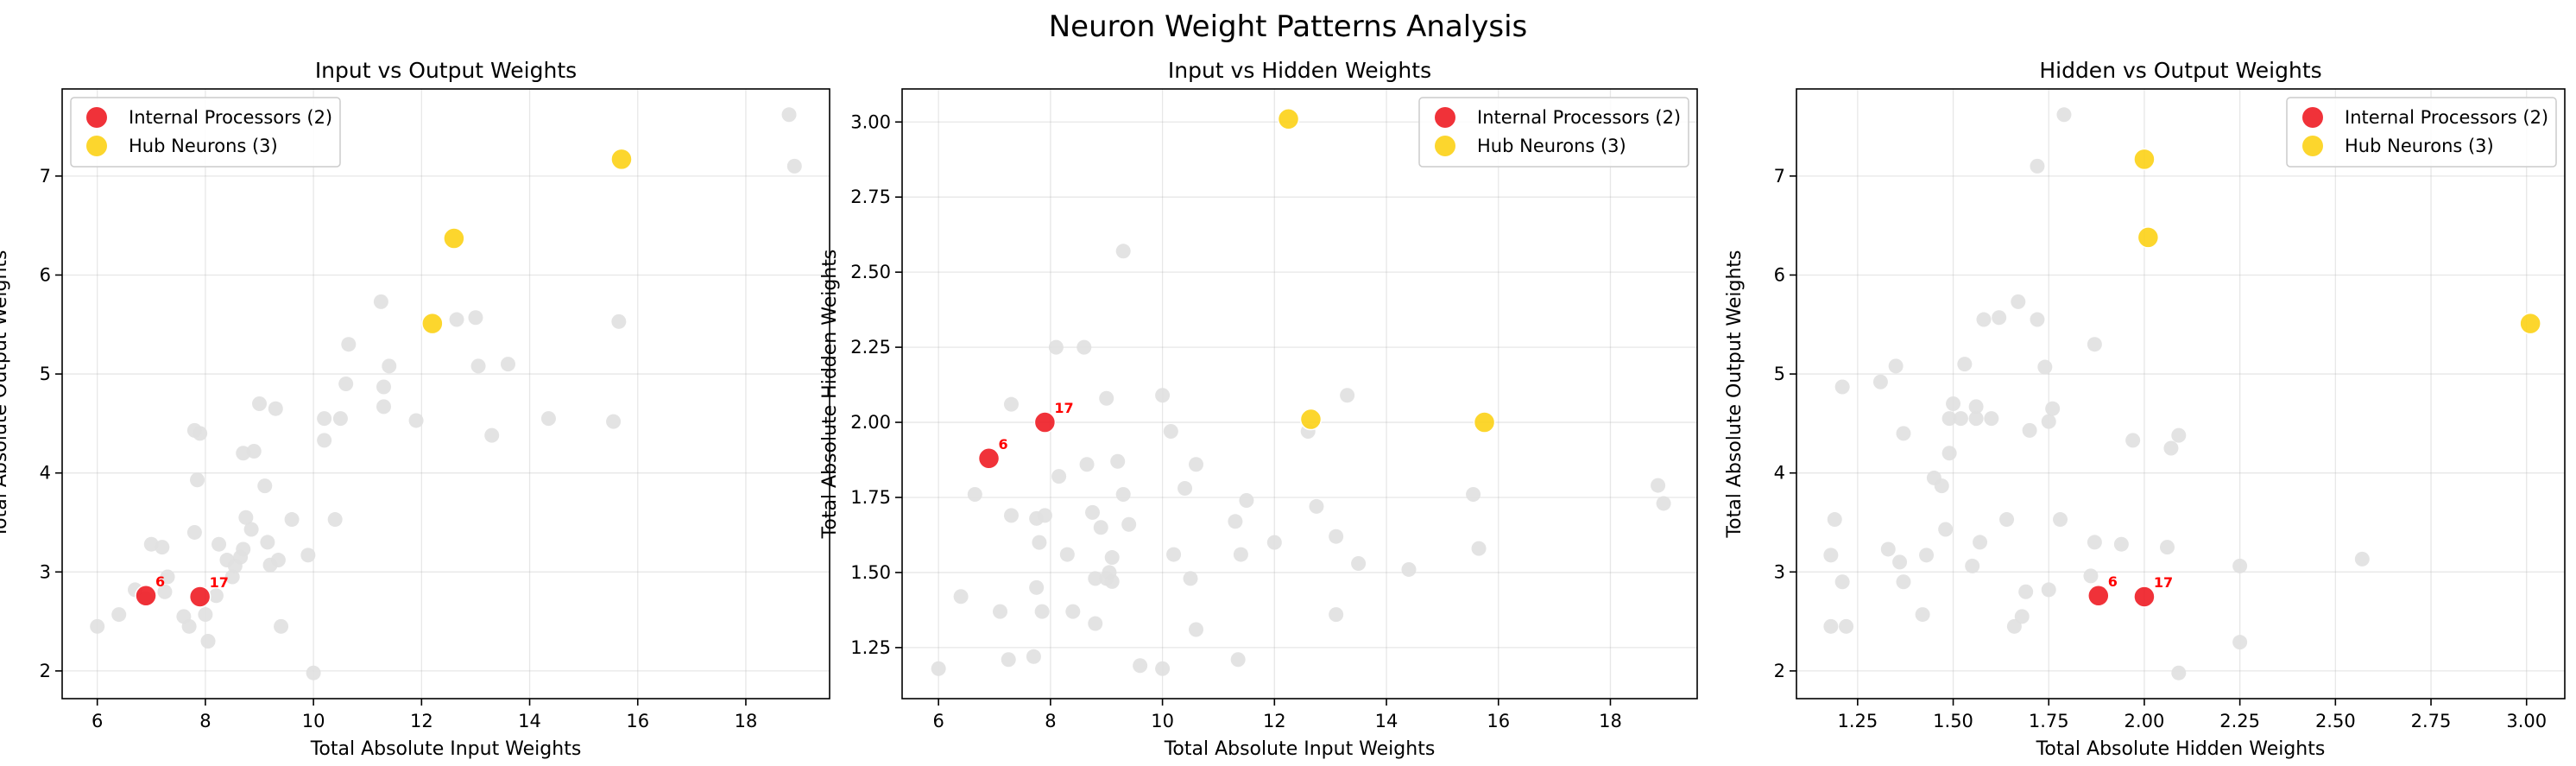  What do you see at coordinates (96, 146) in the screenshot?
I see `chart-1-legend-marker-hub` at bounding box center [96, 146].